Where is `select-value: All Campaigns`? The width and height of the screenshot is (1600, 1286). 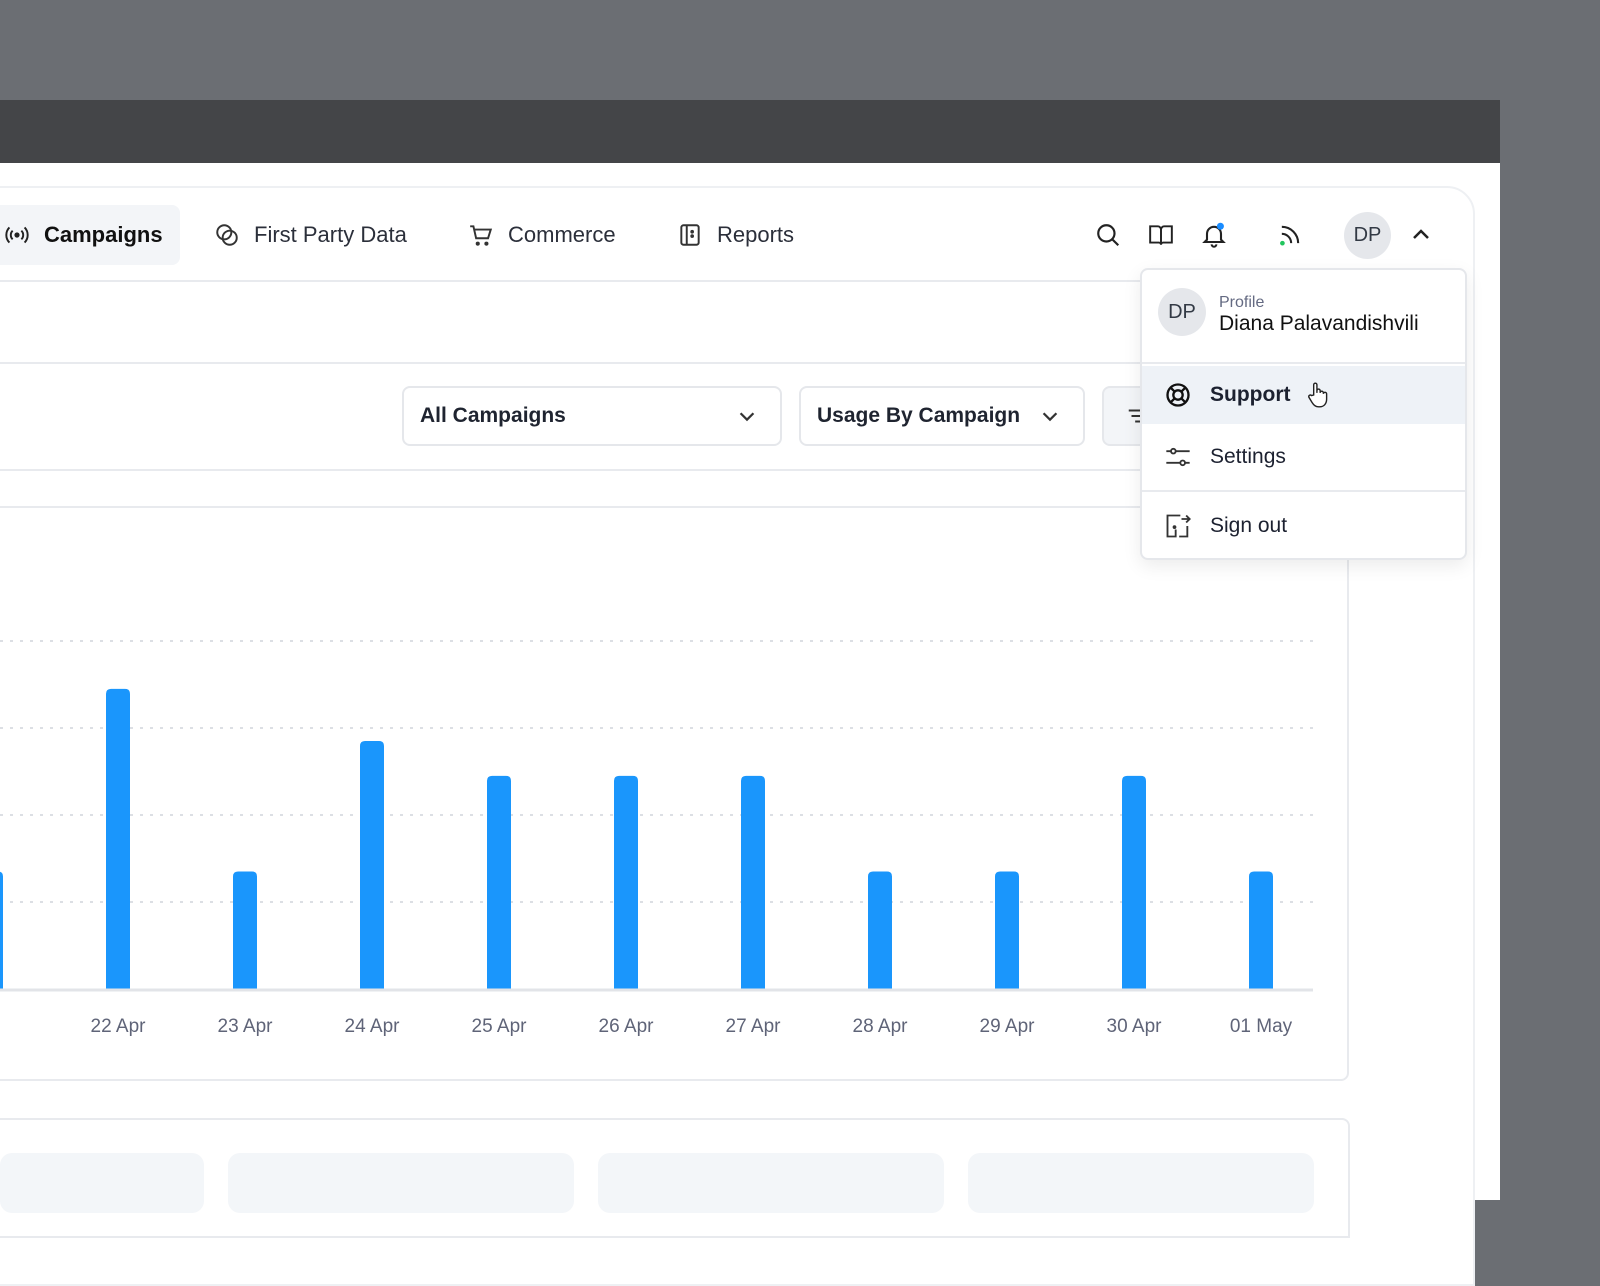 select-value: All Campaigns is located at coordinates (493, 415).